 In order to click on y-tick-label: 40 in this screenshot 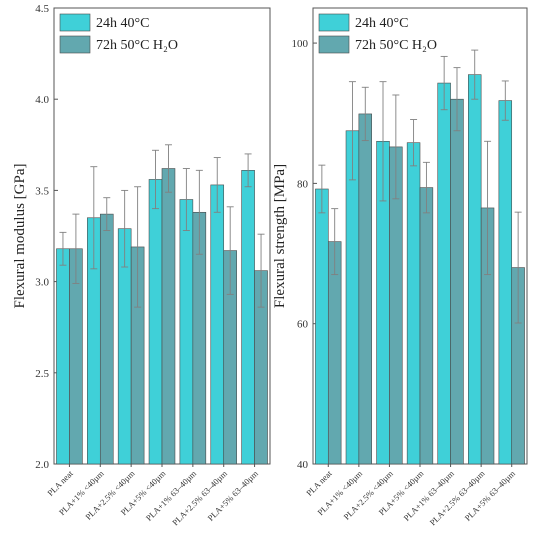, I will do `click(303, 465)`.